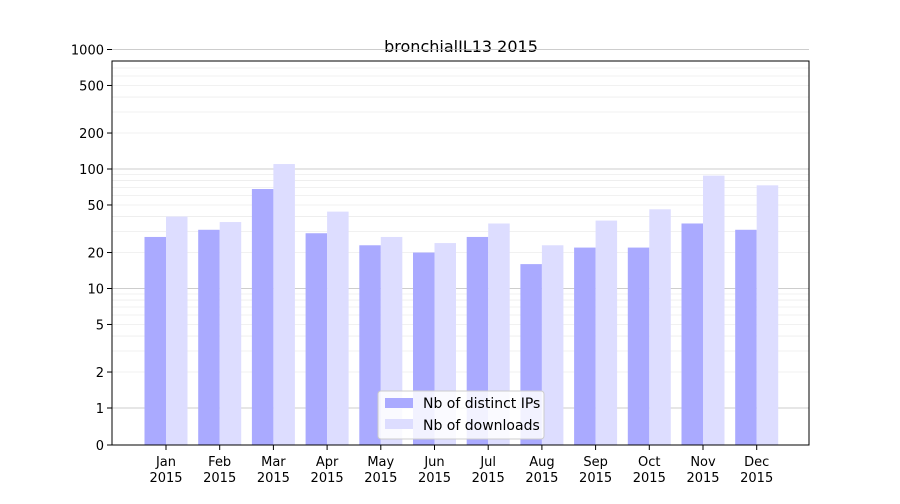  Describe the element at coordinates (461, 46) in the screenshot. I see `chart-title: bronchialIL13 2015` at that location.